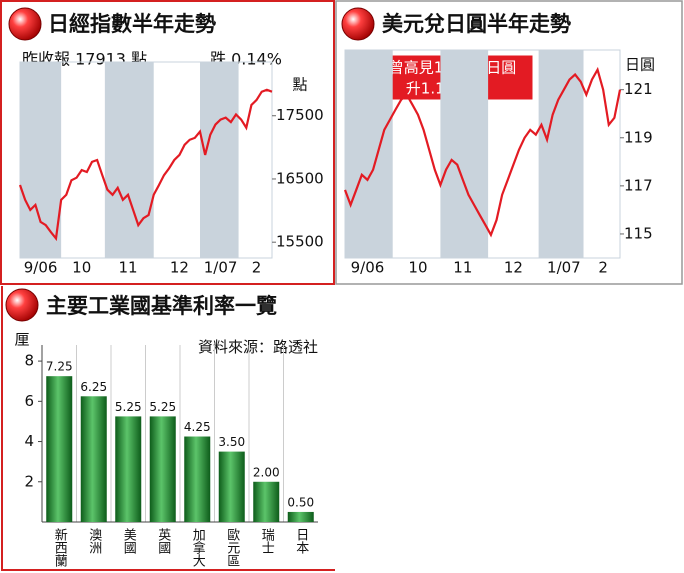  Describe the element at coordinates (29, 401) in the screenshot. I see `y-tick-label: 6` at that location.